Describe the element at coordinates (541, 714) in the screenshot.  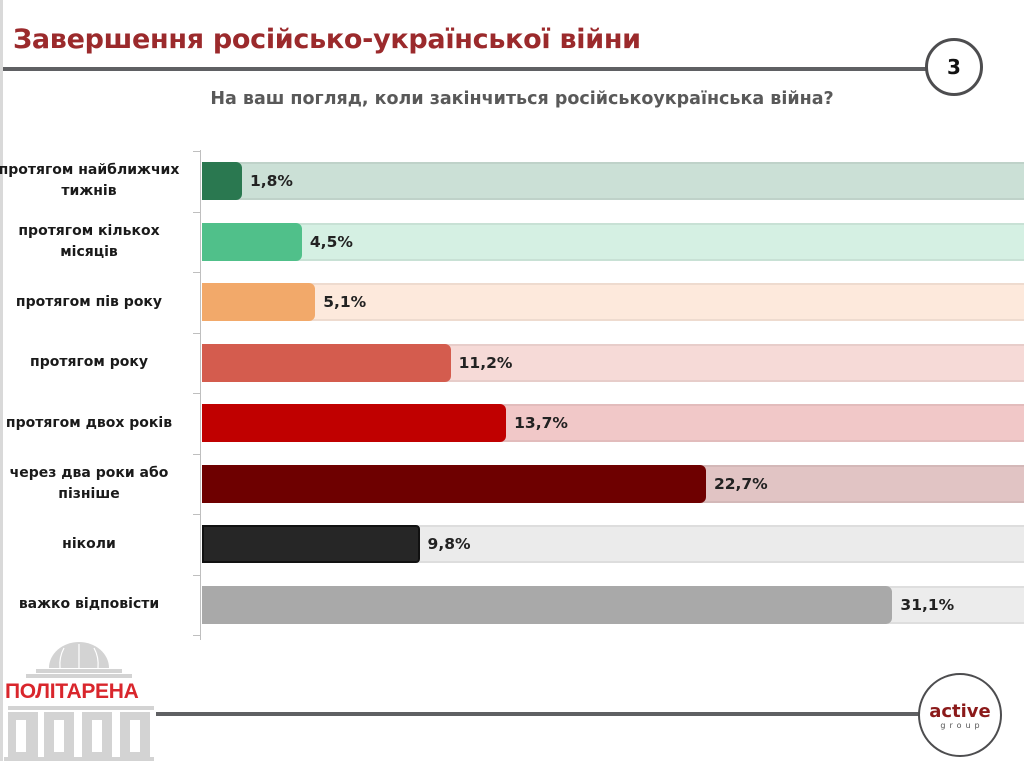
I see `footer-divider` at that location.